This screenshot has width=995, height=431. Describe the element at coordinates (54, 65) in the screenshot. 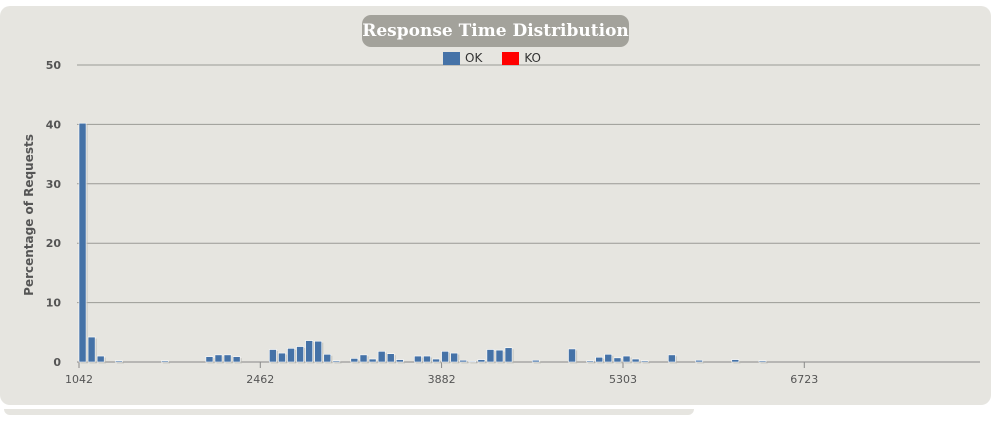

I see `y-tick-label-50: 50` at that location.